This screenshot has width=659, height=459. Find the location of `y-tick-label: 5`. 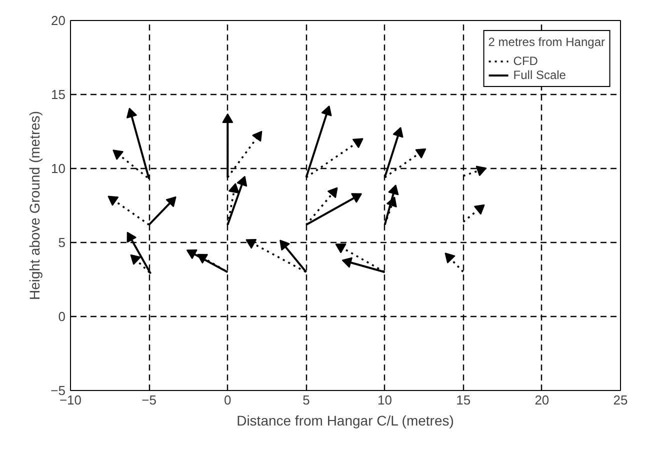

y-tick-label: 5 is located at coordinates (62, 242).